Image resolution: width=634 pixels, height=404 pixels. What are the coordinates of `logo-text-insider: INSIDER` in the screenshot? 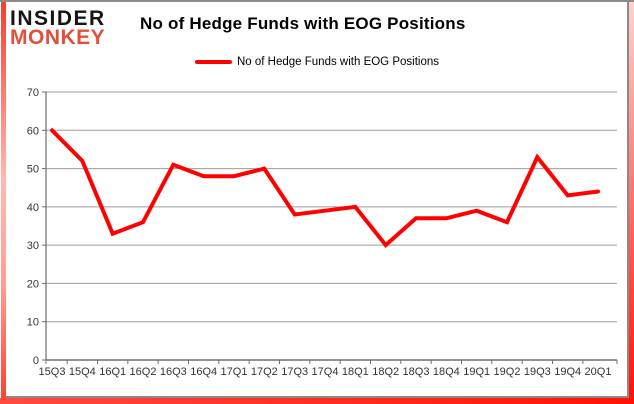 It's located at (58, 18).